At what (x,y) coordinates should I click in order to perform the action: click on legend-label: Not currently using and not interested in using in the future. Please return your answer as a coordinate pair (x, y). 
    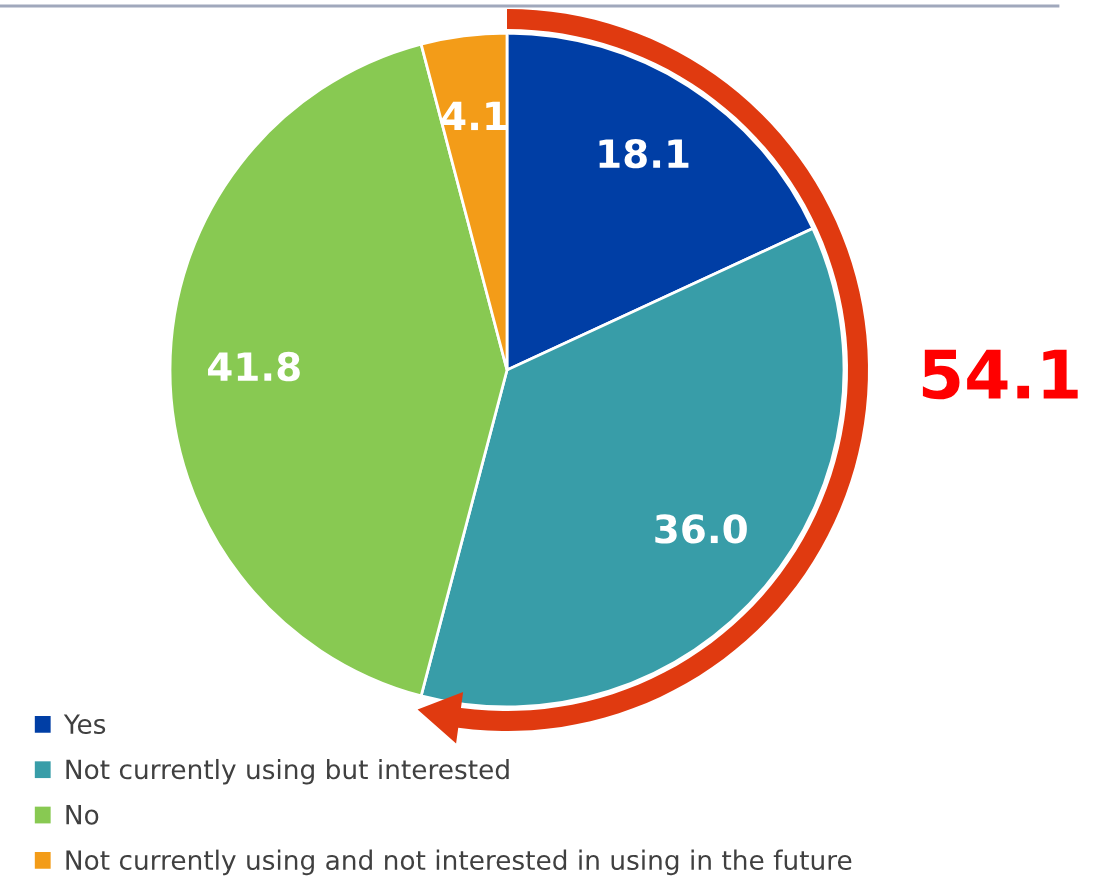
    Looking at the image, I should click on (459, 862).